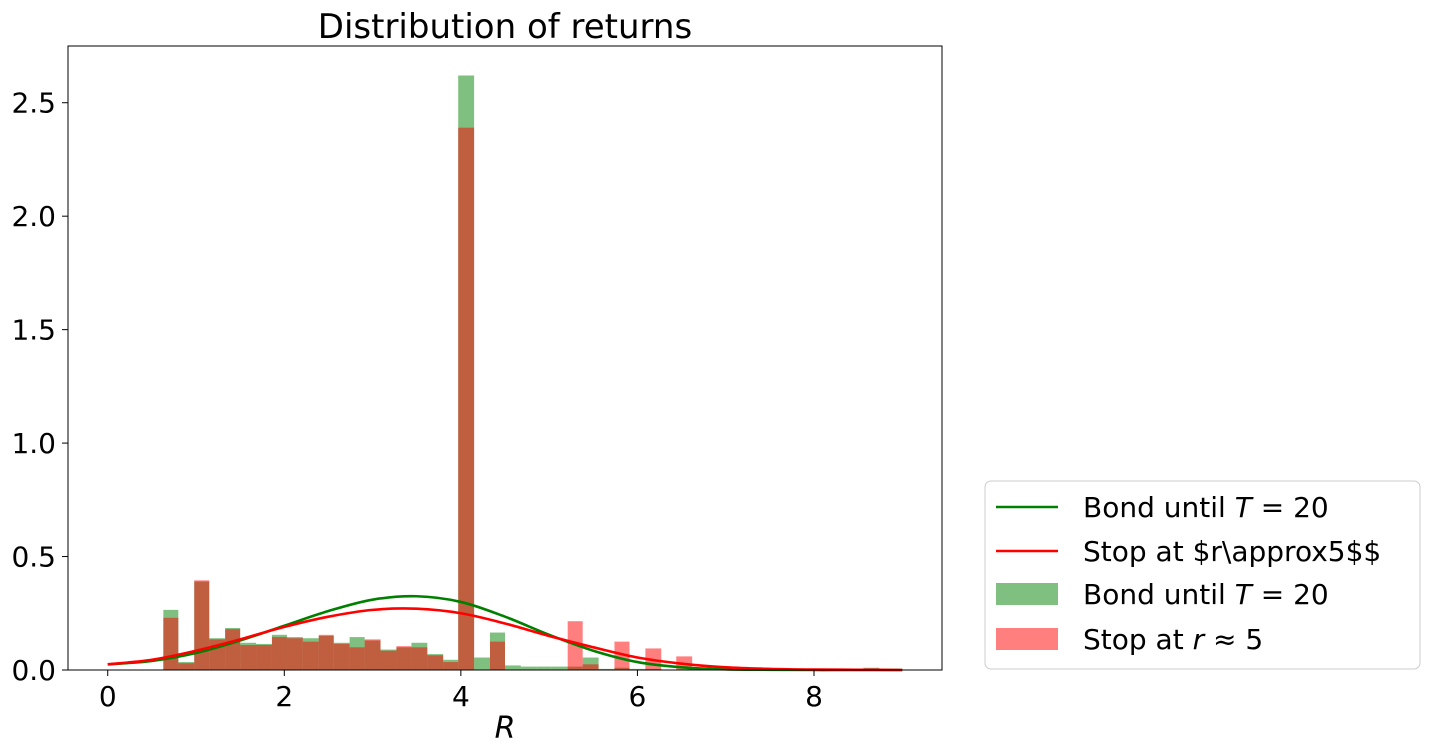 The width and height of the screenshot is (1430, 753). Describe the element at coordinates (461, 696) in the screenshot. I see `x-tick-label: 4` at that location.